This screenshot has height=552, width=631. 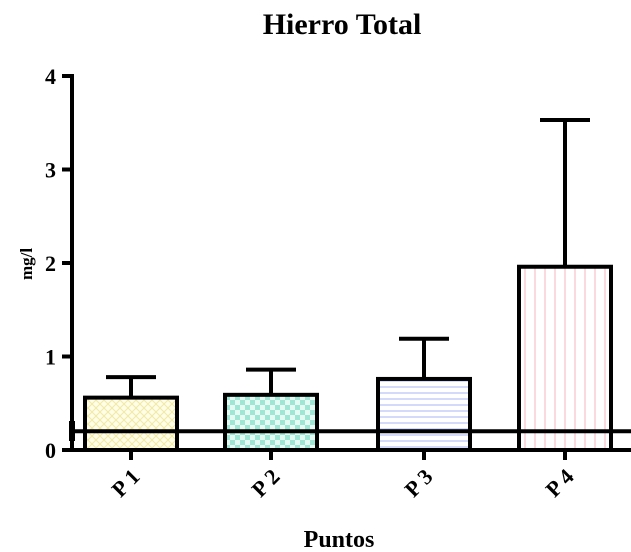 What do you see at coordinates (342, 24) in the screenshot?
I see `chart-title: Hierro Total` at bounding box center [342, 24].